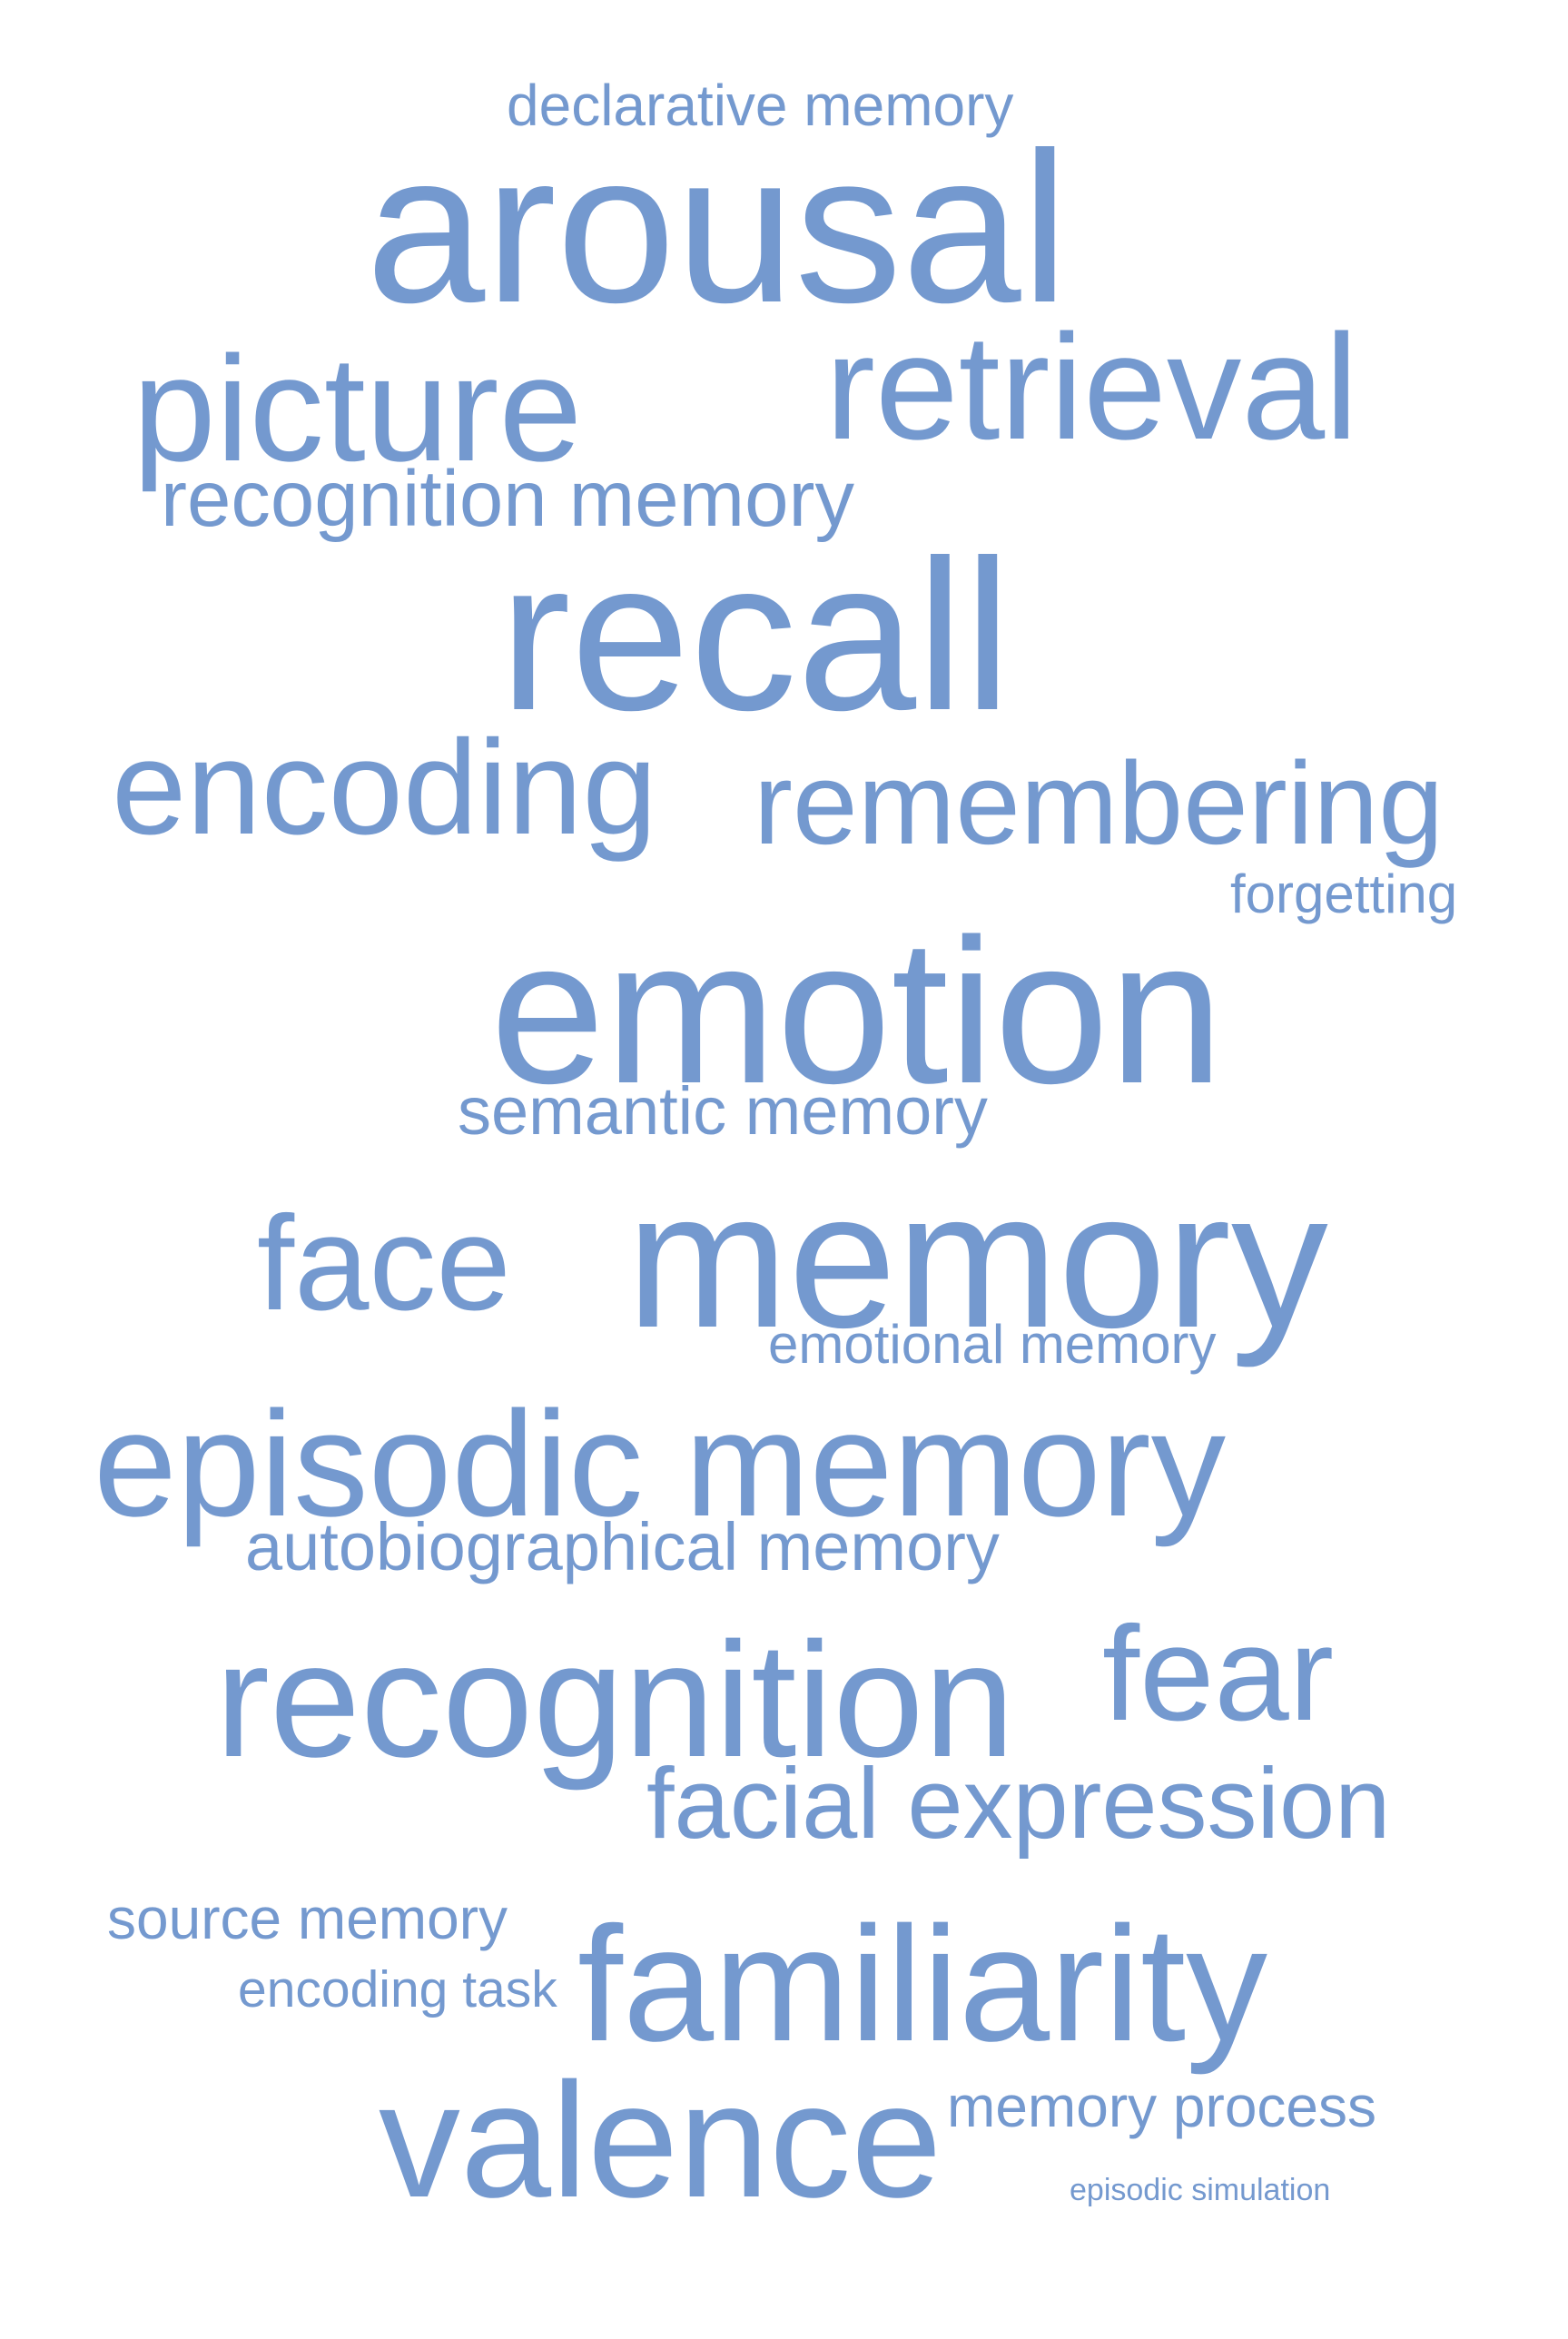  Describe the element at coordinates (761, 106) in the screenshot. I see `word-declarative-memory: declarative memory` at that location.